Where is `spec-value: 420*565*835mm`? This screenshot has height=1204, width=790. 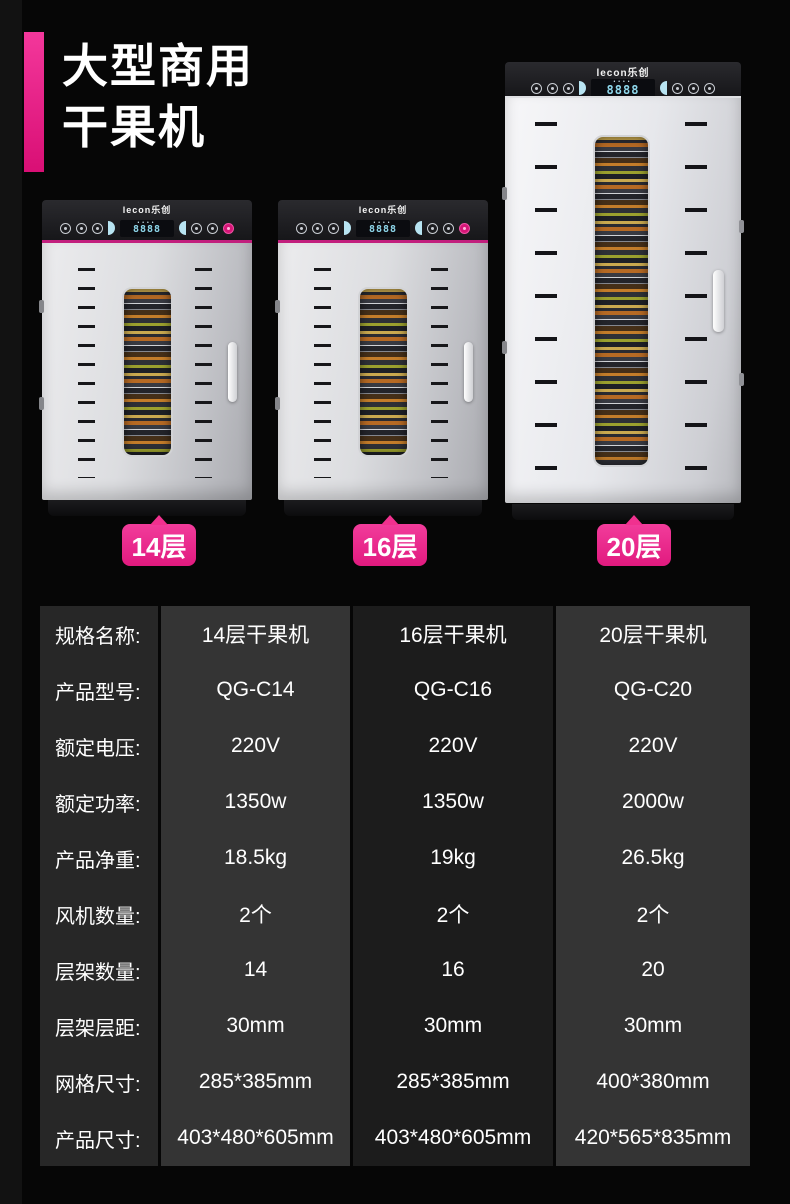
spec-value: 420*565*835mm is located at coordinates (653, 1138).